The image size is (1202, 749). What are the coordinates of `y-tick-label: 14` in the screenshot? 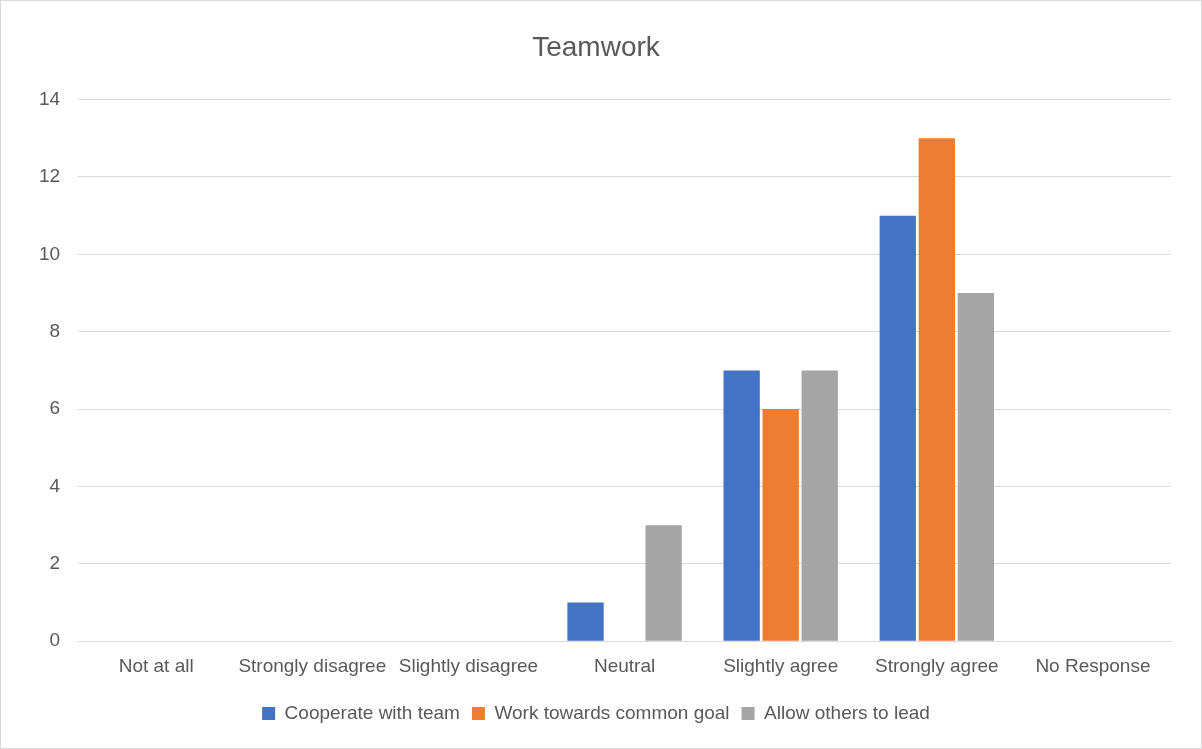 It's located at (49, 98).